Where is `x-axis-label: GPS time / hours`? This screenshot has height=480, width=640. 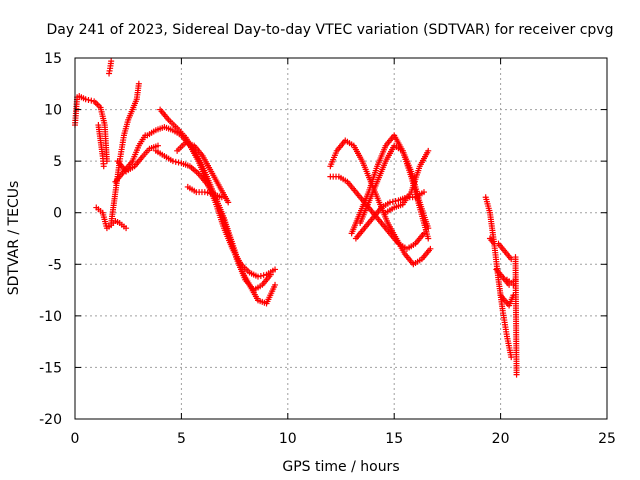
x-axis-label: GPS time / hours is located at coordinates (340, 467).